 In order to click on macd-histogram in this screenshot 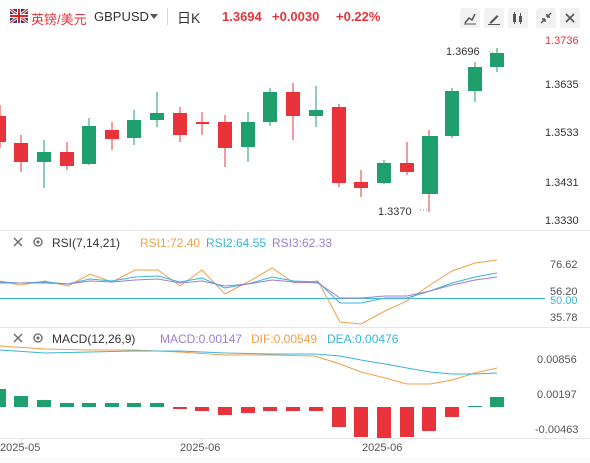, I will do `click(252, 413)`.